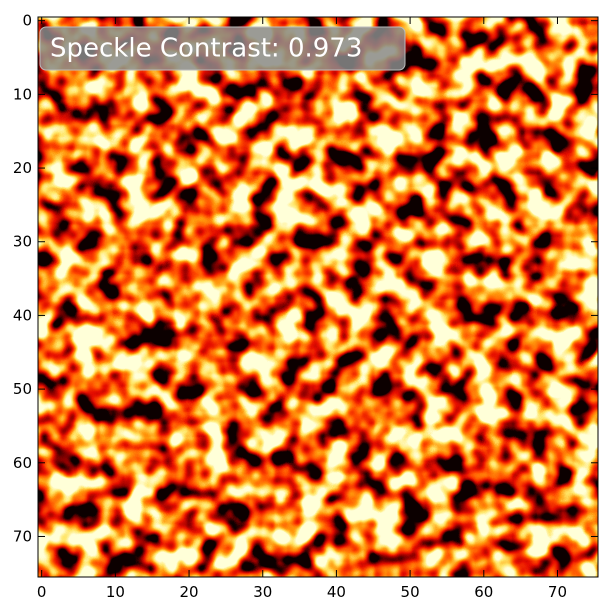 The image size is (599, 603). What do you see at coordinates (22, 168) in the screenshot?
I see `y-tick-label: 20` at bounding box center [22, 168].